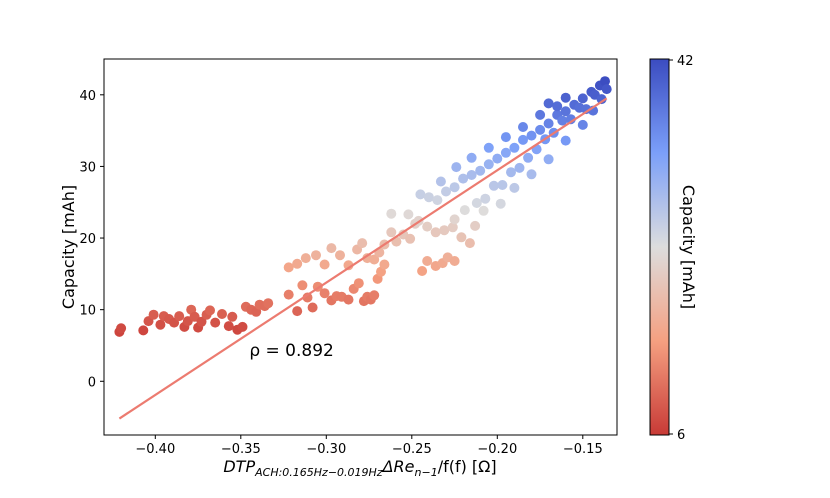 The image size is (830, 498). What do you see at coordinates (241, 449) in the screenshot?
I see `x-tick-label: −0.35` at bounding box center [241, 449].